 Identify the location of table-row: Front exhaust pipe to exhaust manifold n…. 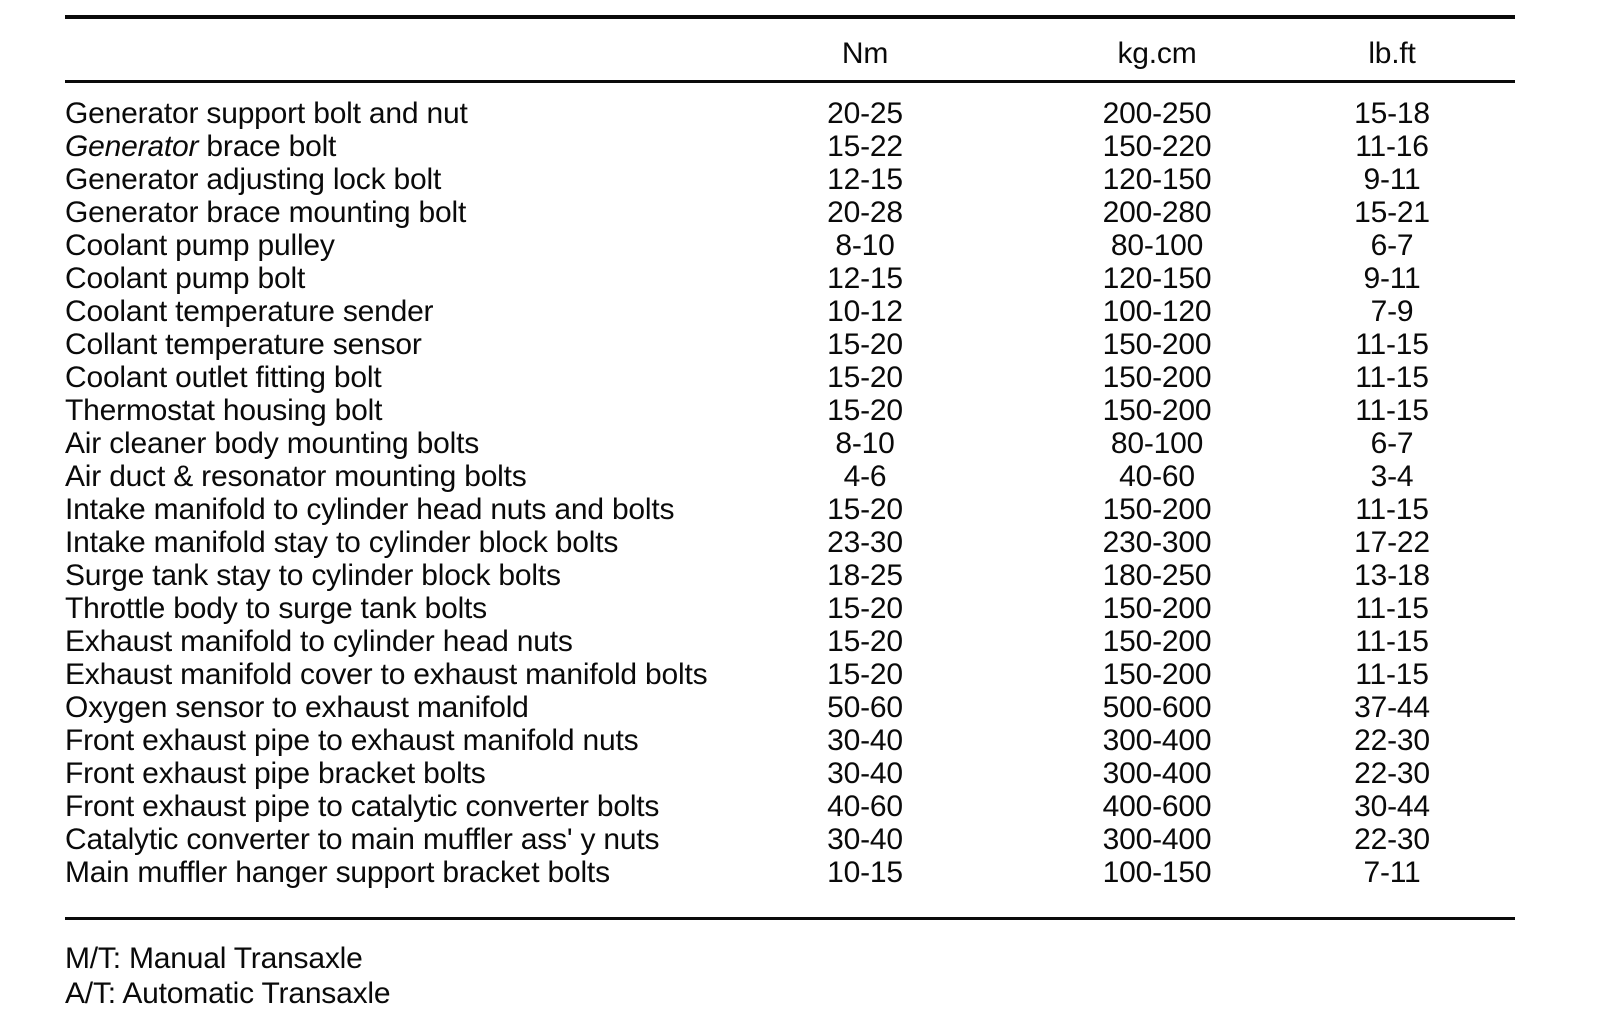
(760, 740).